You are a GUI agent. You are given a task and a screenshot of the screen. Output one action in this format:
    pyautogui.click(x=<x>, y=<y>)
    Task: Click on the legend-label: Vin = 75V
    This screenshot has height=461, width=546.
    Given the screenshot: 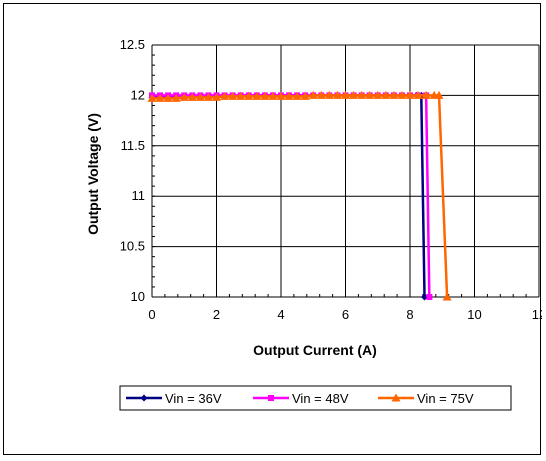 What is the action you would take?
    pyautogui.click(x=445, y=398)
    